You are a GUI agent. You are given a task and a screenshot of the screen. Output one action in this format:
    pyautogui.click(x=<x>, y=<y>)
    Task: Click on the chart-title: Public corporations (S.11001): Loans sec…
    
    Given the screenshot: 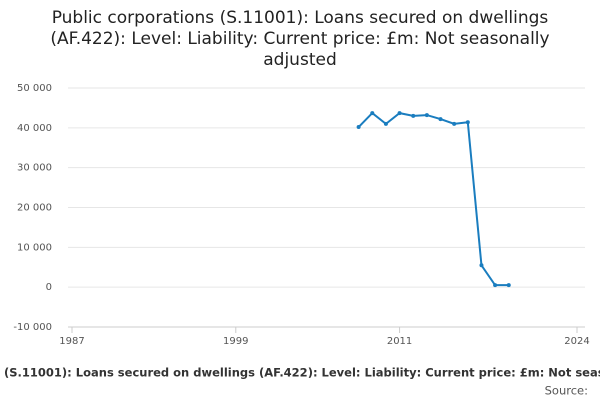 What is the action you would take?
    pyautogui.click(x=300, y=39)
    